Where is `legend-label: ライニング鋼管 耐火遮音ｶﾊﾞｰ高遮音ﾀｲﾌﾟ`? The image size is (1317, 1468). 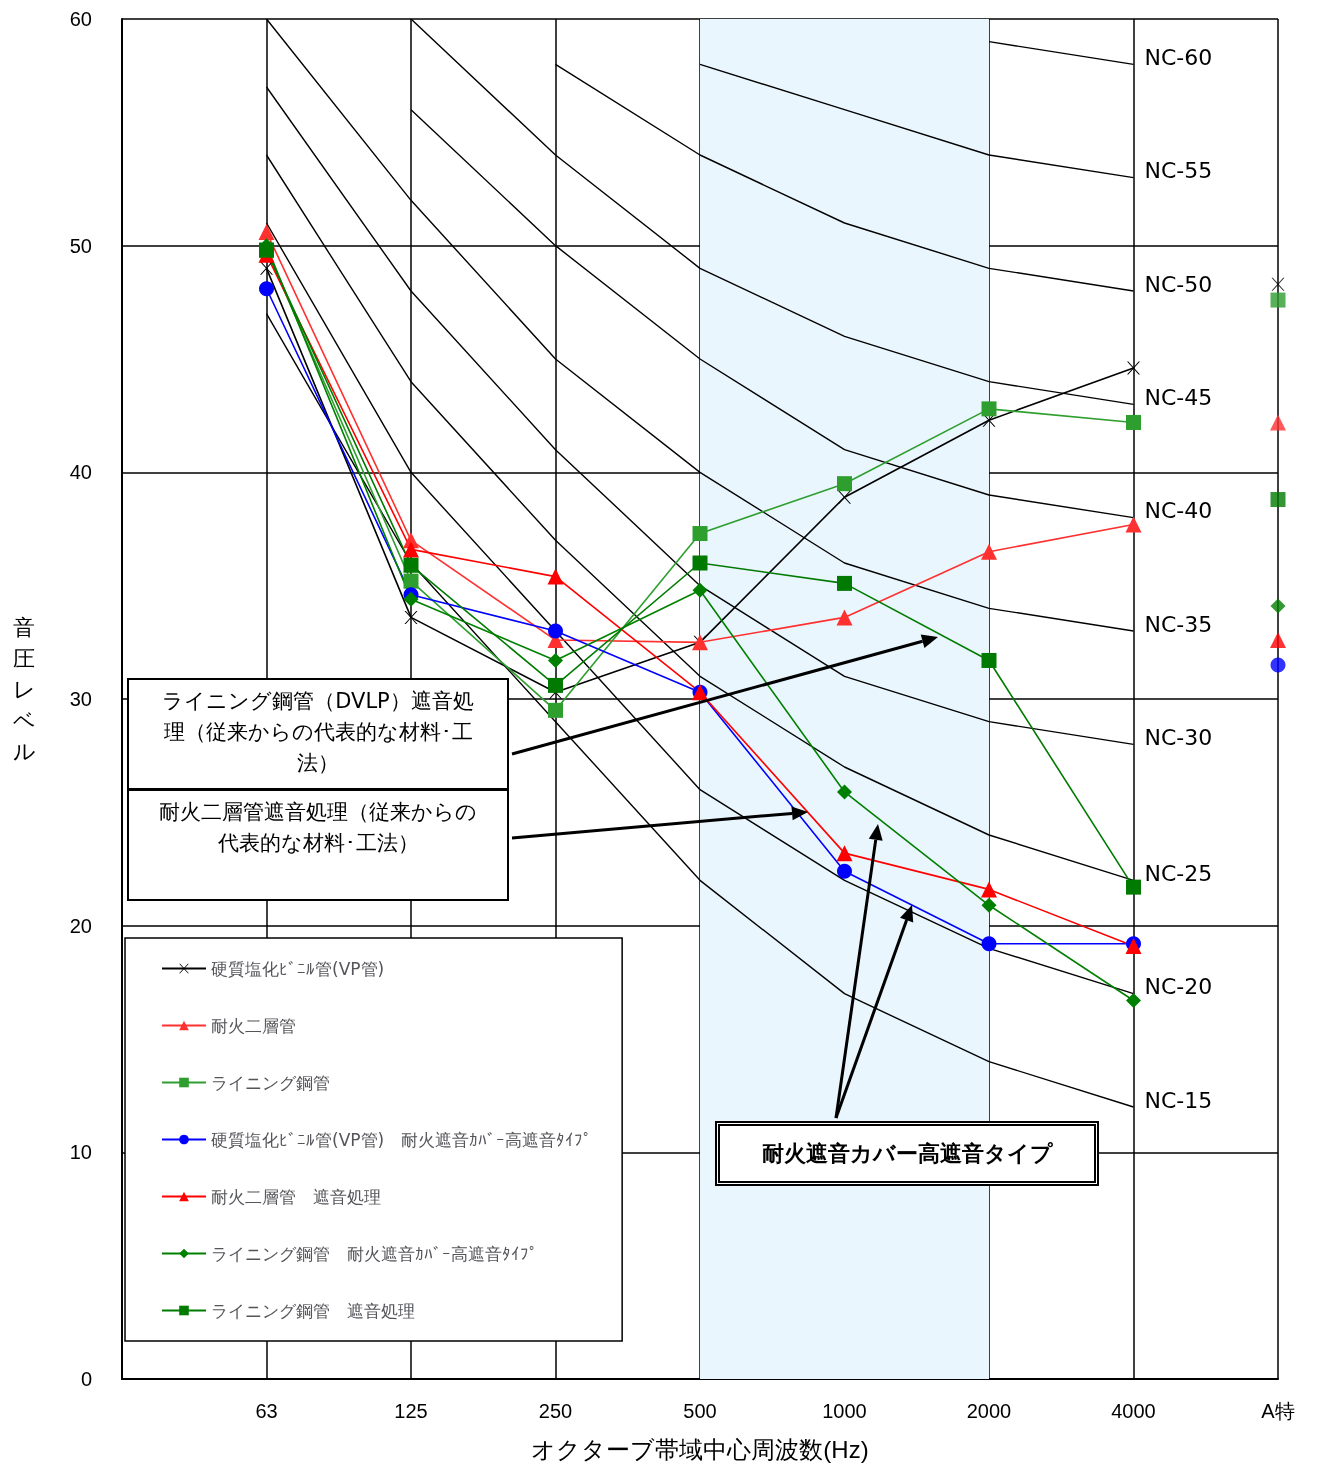 legend-label: ライニング鋼管 耐火遮音ｶﾊﾞｰ高遮音ﾀｲﾌﾟ is located at coordinates (374, 1253).